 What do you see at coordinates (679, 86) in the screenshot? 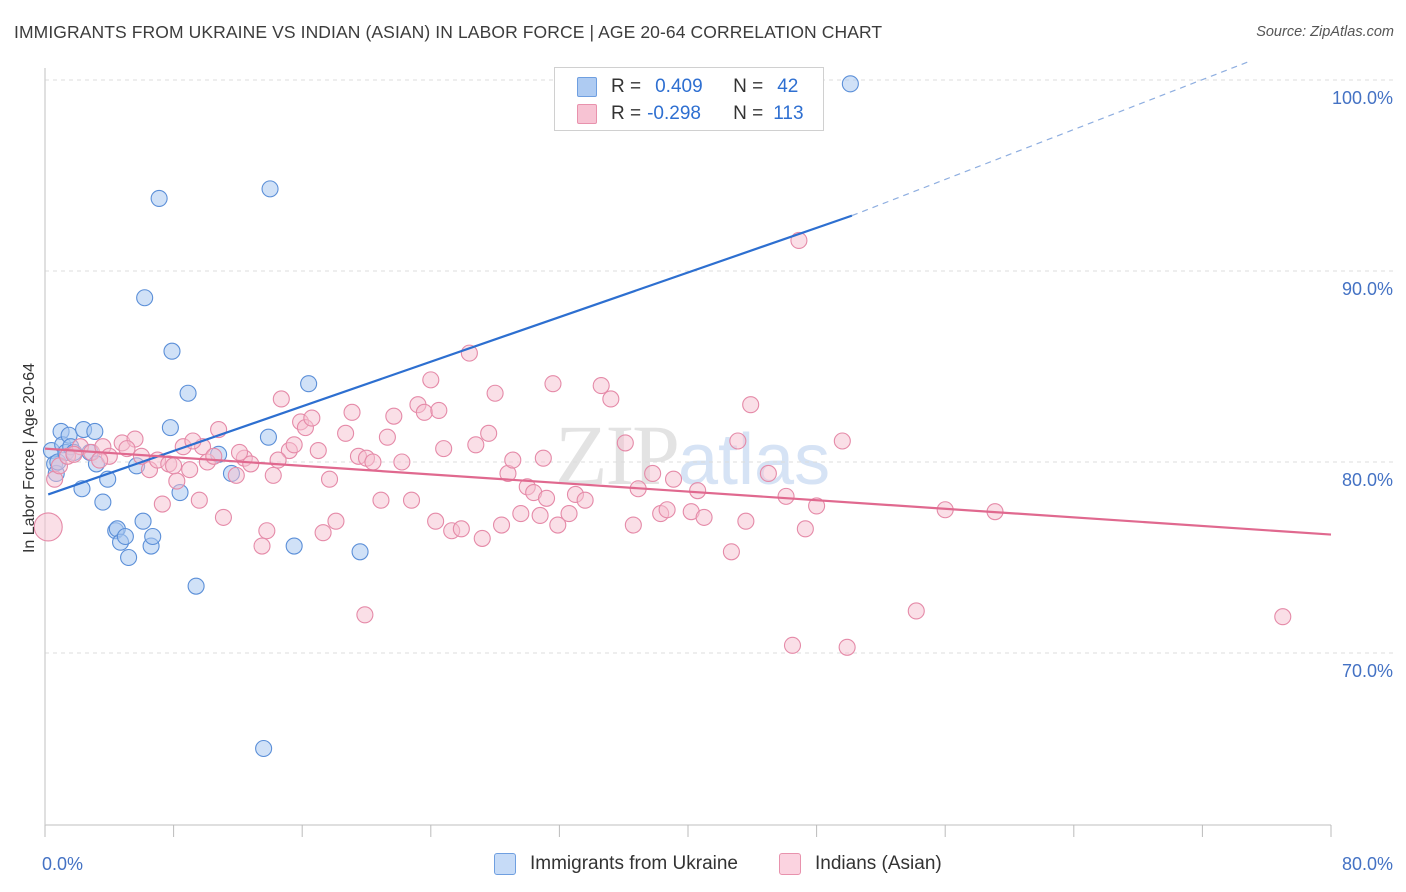
I see `legend-r-value: 0.409` at bounding box center [679, 86].